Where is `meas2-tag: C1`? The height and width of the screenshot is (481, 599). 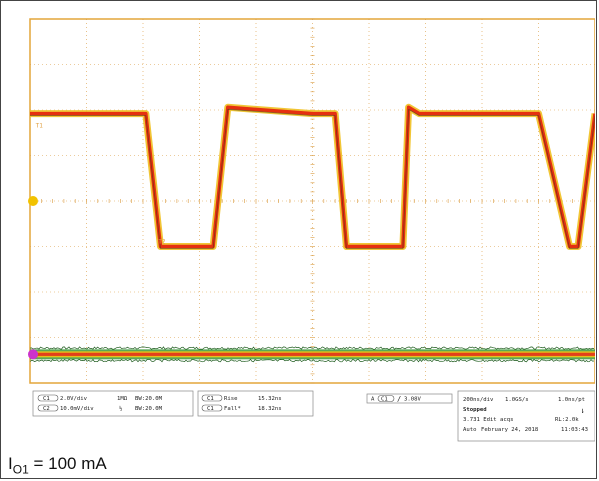 meas2-tag: C1 is located at coordinates (210, 409).